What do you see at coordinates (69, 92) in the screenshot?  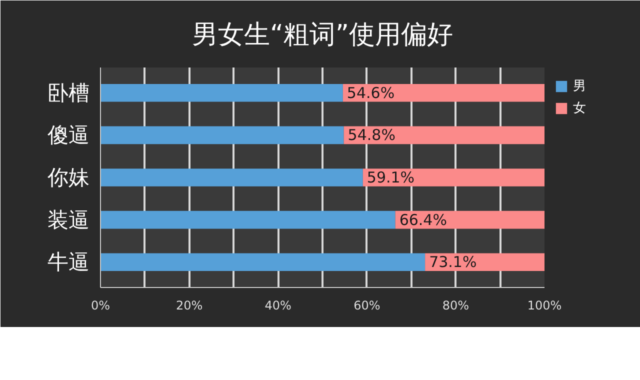 I see `y-tick-label: 卧槽` at bounding box center [69, 92].